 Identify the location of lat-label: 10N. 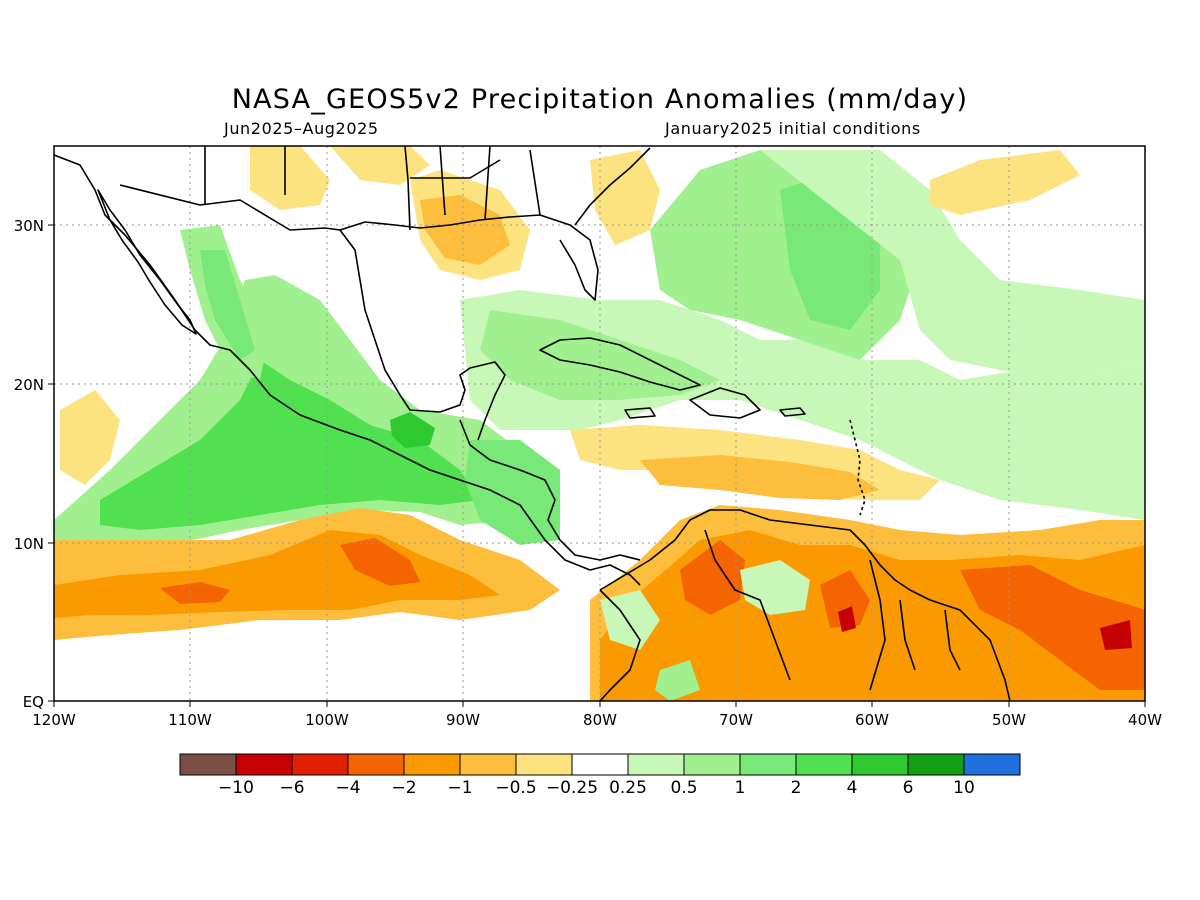
(29, 544).